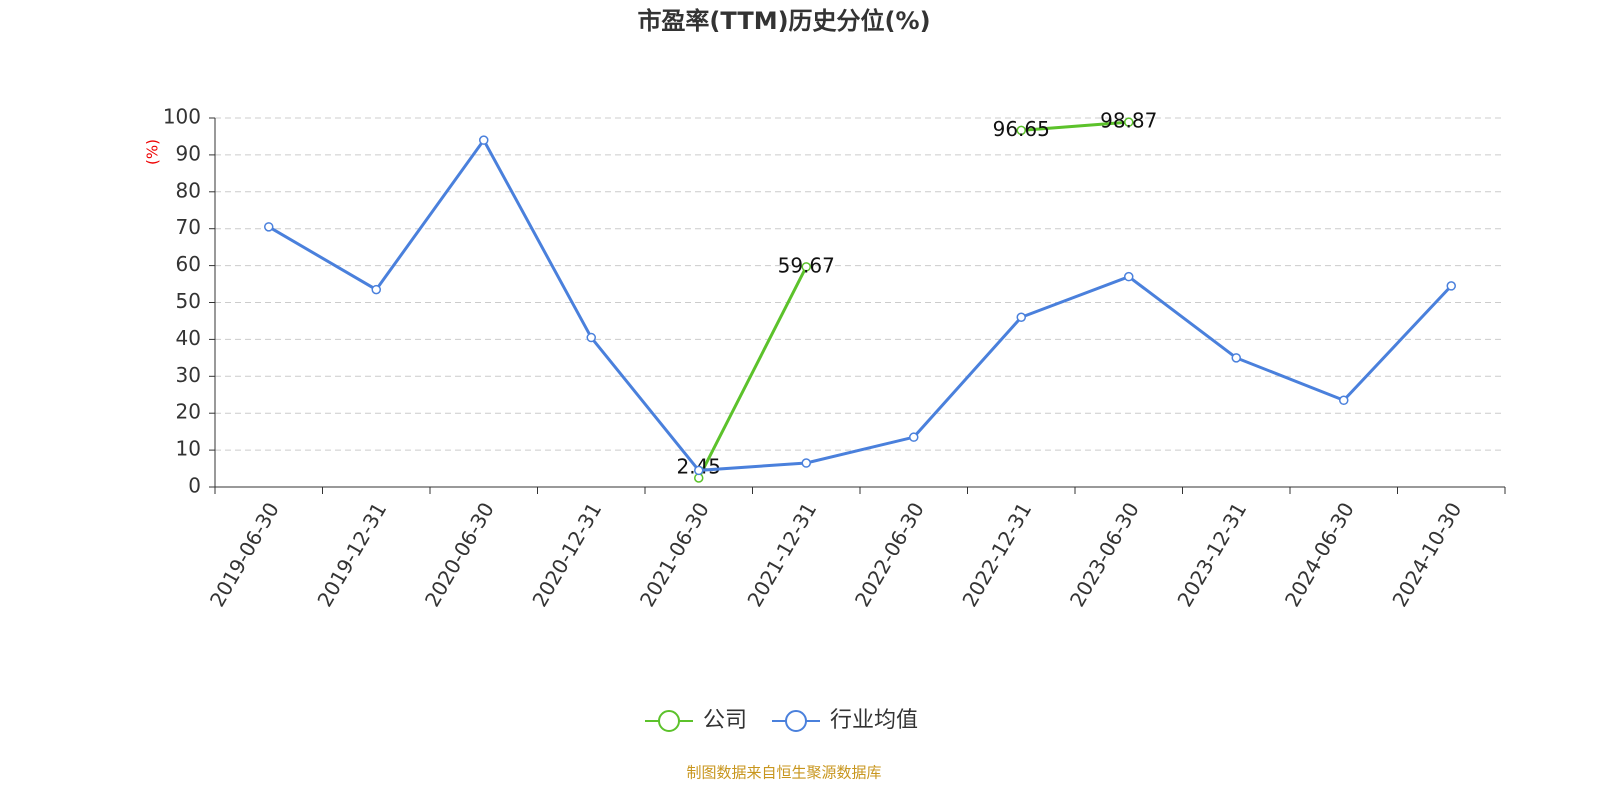 Image resolution: width=1600 pixels, height=800 pixels. I want to click on x-tick-label: 2020-12-31, so click(566, 554).